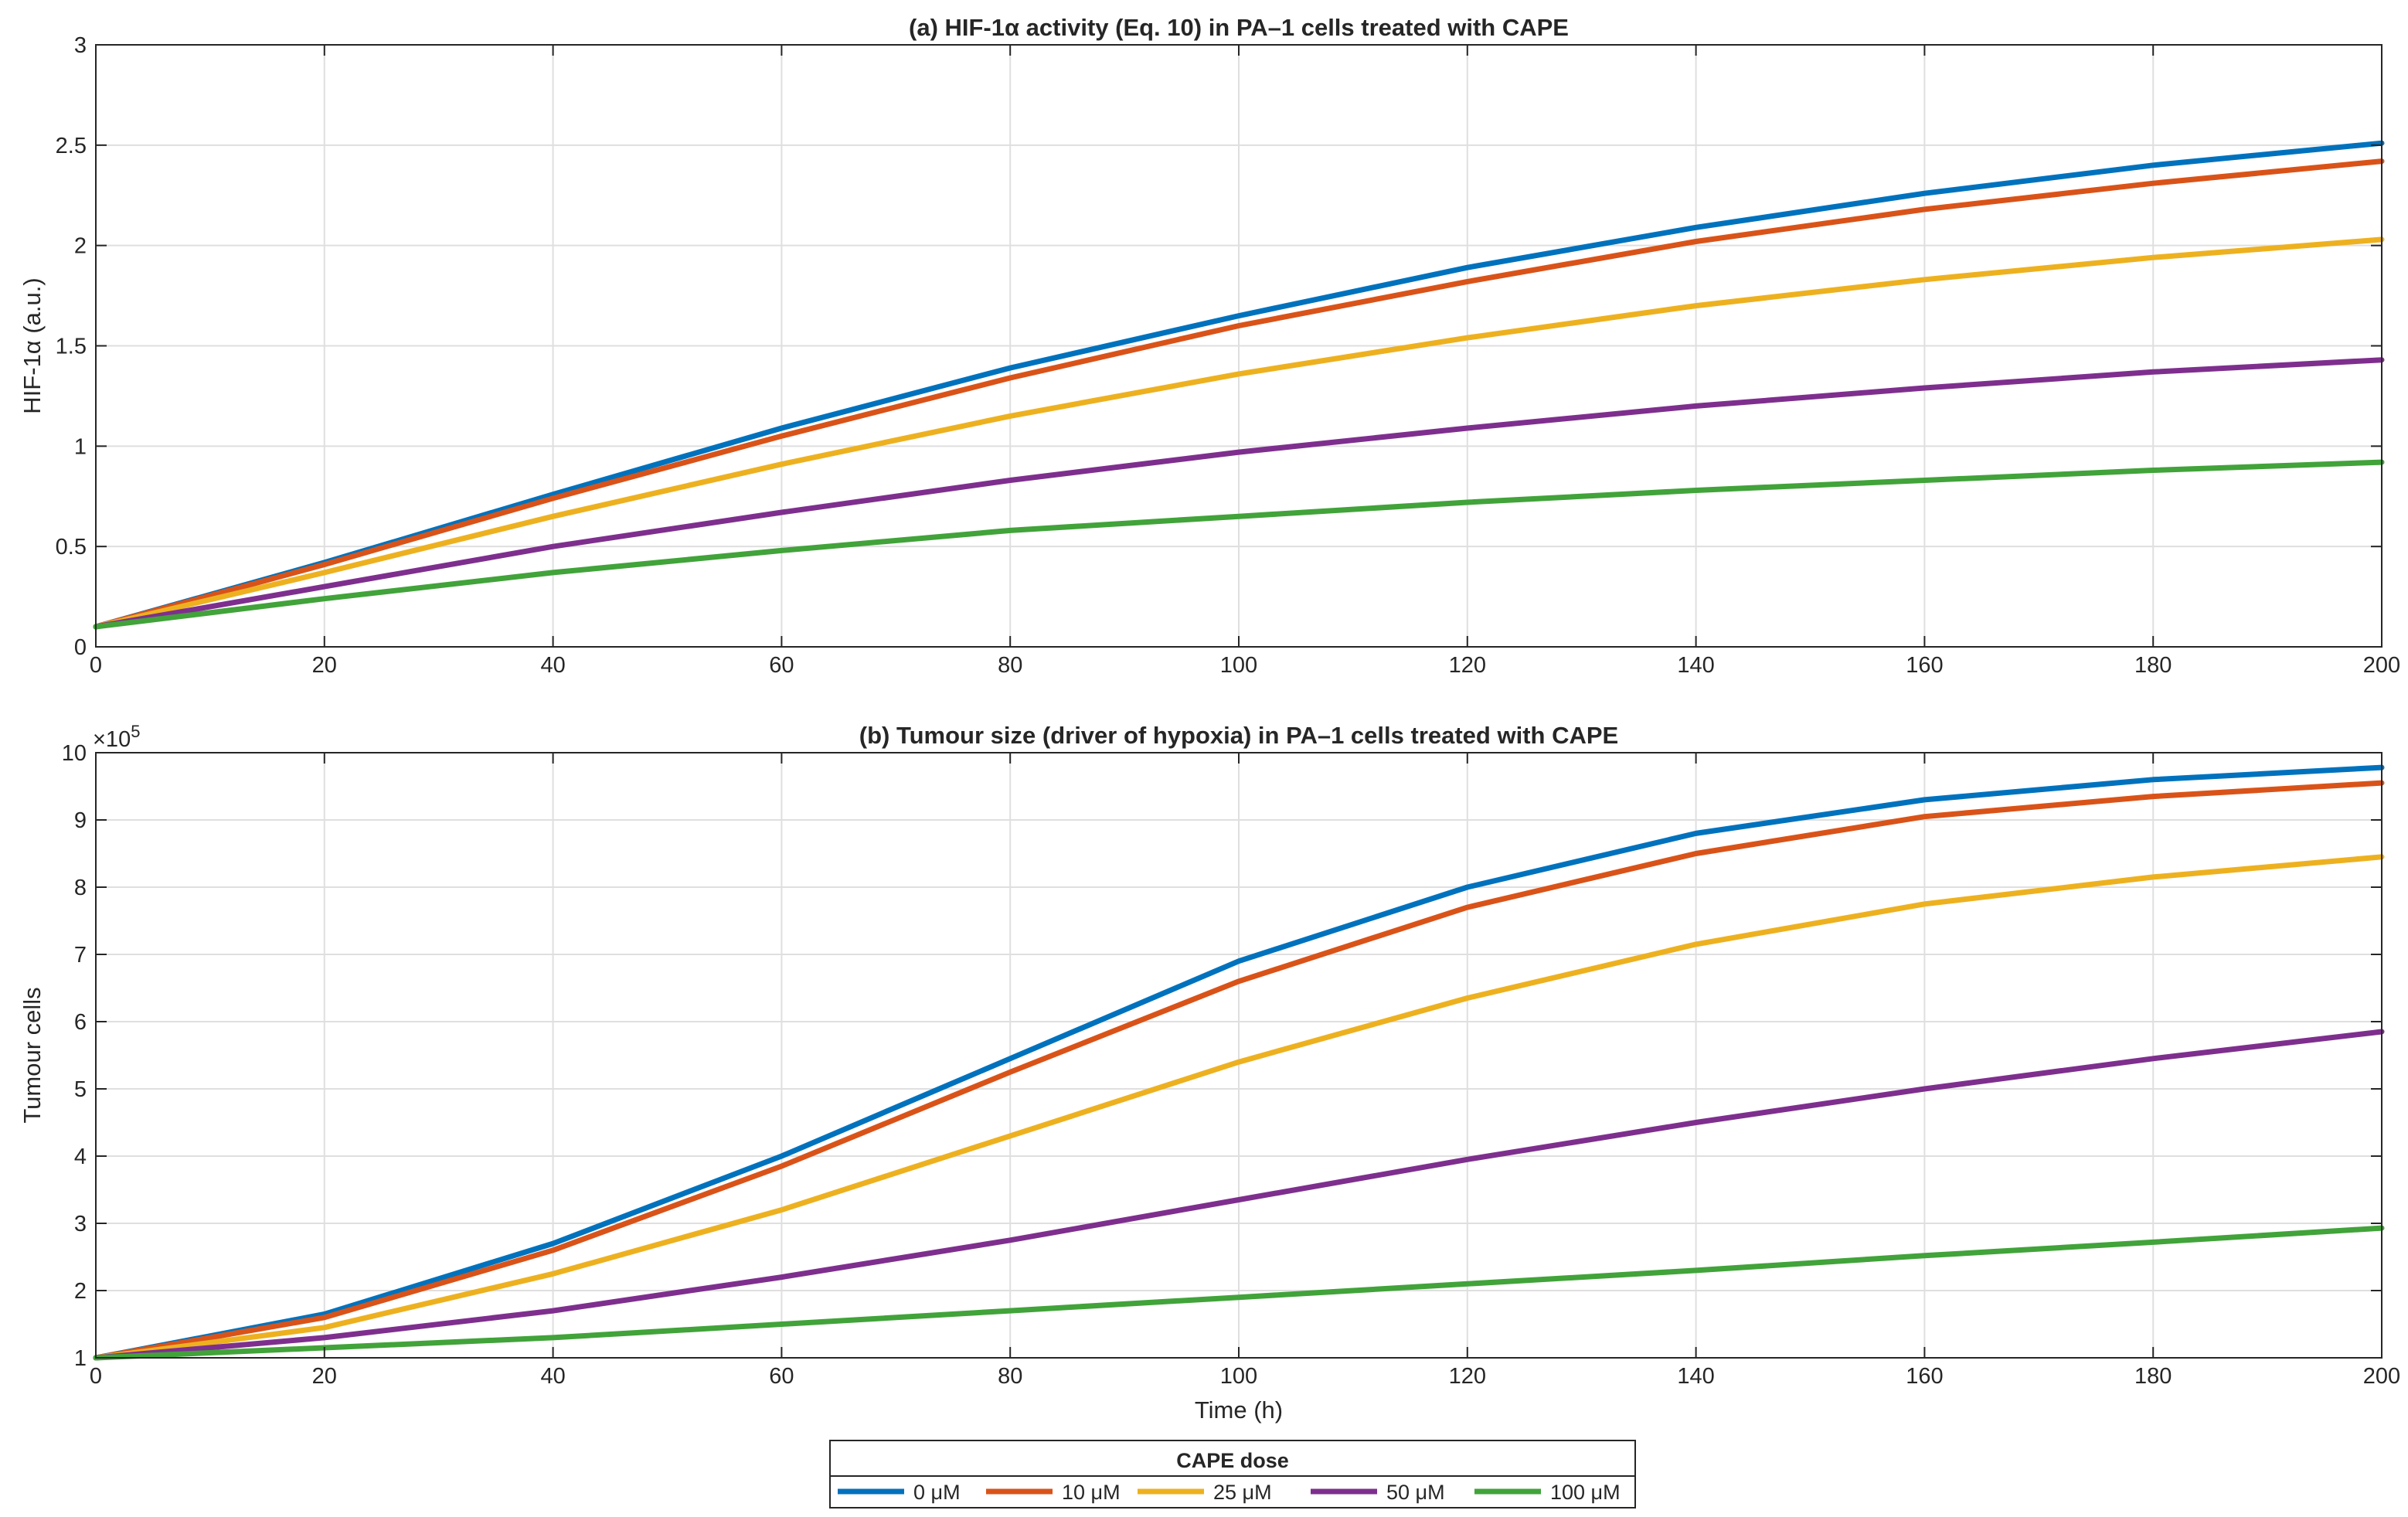 The width and height of the screenshot is (2408, 1517). What do you see at coordinates (1585, 1492) in the screenshot?
I see `legend-label: 100 μM` at bounding box center [1585, 1492].